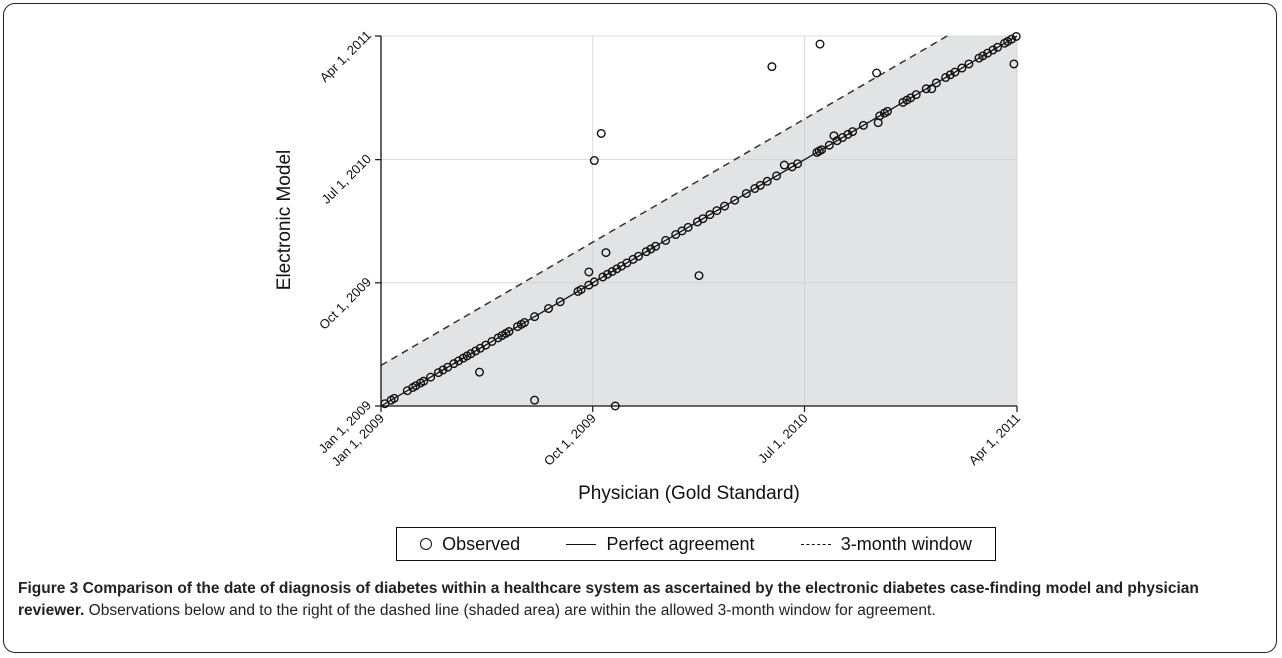 Image resolution: width=1282 pixels, height=658 pixels. What do you see at coordinates (680, 543) in the screenshot?
I see `legend-label-perfect-agreement: Perfect agreement` at bounding box center [680, 543].